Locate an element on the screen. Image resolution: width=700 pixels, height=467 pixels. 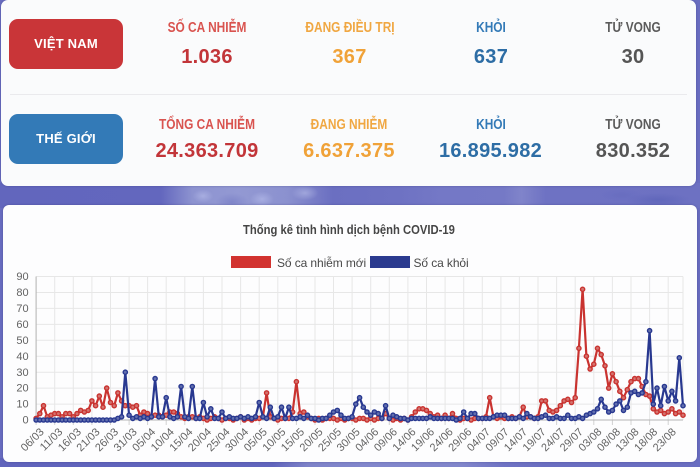
svg-text: 90 is located at coordinates (22, 277).